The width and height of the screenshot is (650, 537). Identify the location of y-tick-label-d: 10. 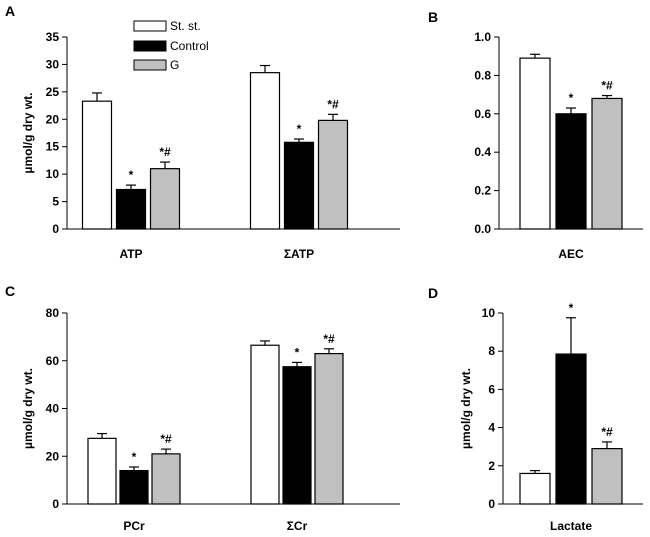
(489, 313).